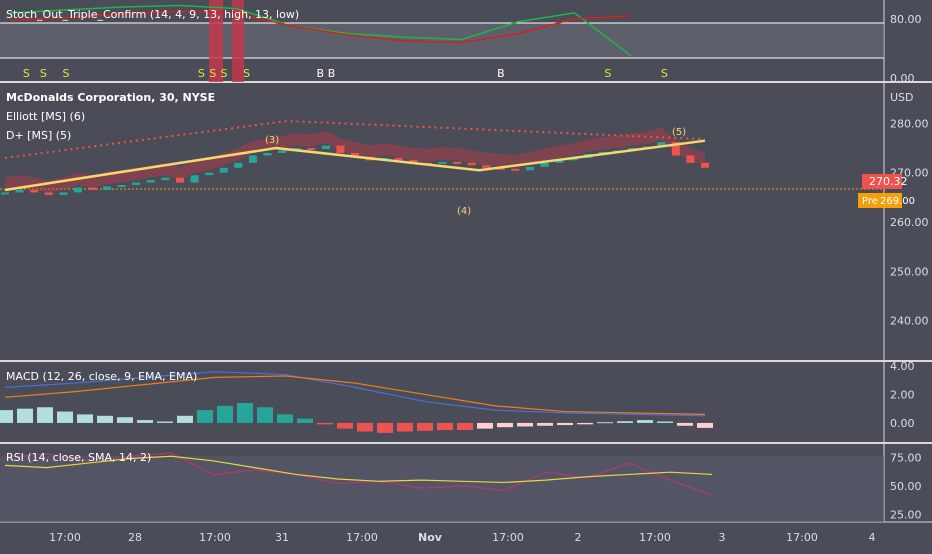  Describe the element at coordinates (902, 423) in the screenshot. I see `macd-y-tick: 0.00` at that location.